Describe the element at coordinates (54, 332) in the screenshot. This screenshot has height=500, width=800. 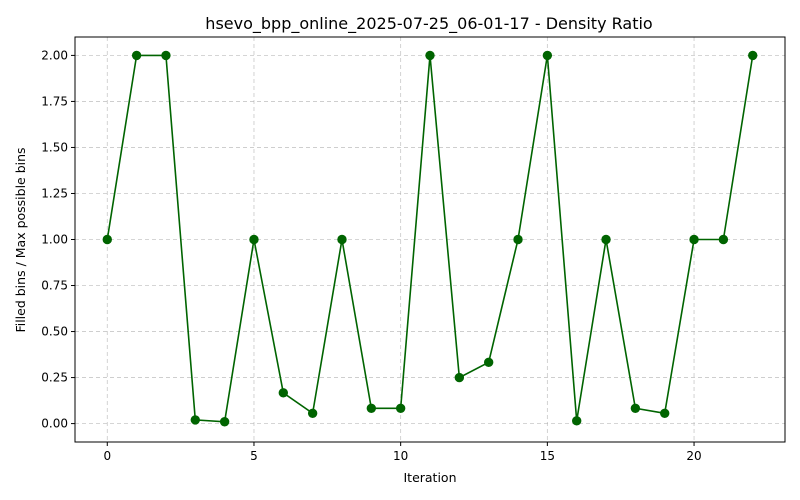
I see `y-tick-label: 0.50` at that location.